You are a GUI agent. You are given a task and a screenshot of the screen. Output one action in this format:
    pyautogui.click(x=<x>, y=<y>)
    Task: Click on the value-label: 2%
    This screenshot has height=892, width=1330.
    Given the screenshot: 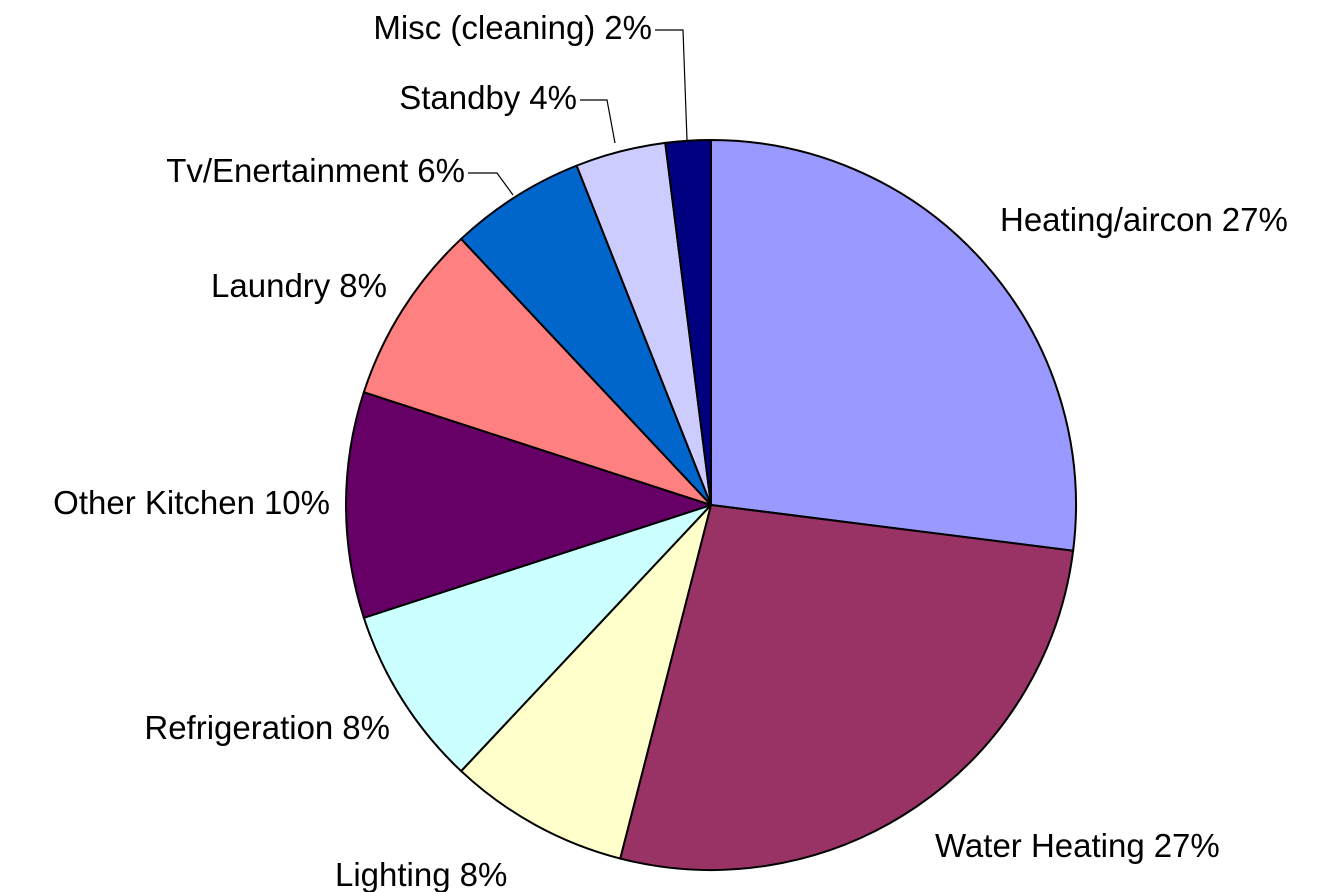 What is the action you would take?
    pyautogui.click(x=628, y=27)
    